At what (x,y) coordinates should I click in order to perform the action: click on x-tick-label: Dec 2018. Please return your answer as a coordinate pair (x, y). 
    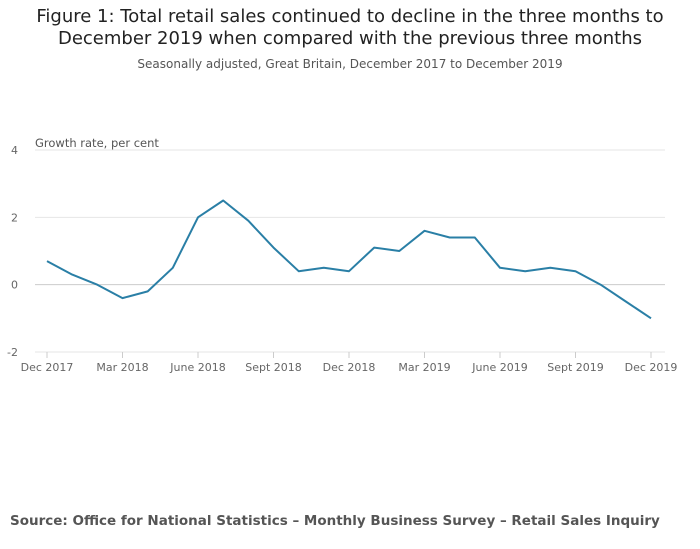
    Looking at the image, I should click on (349, 367).